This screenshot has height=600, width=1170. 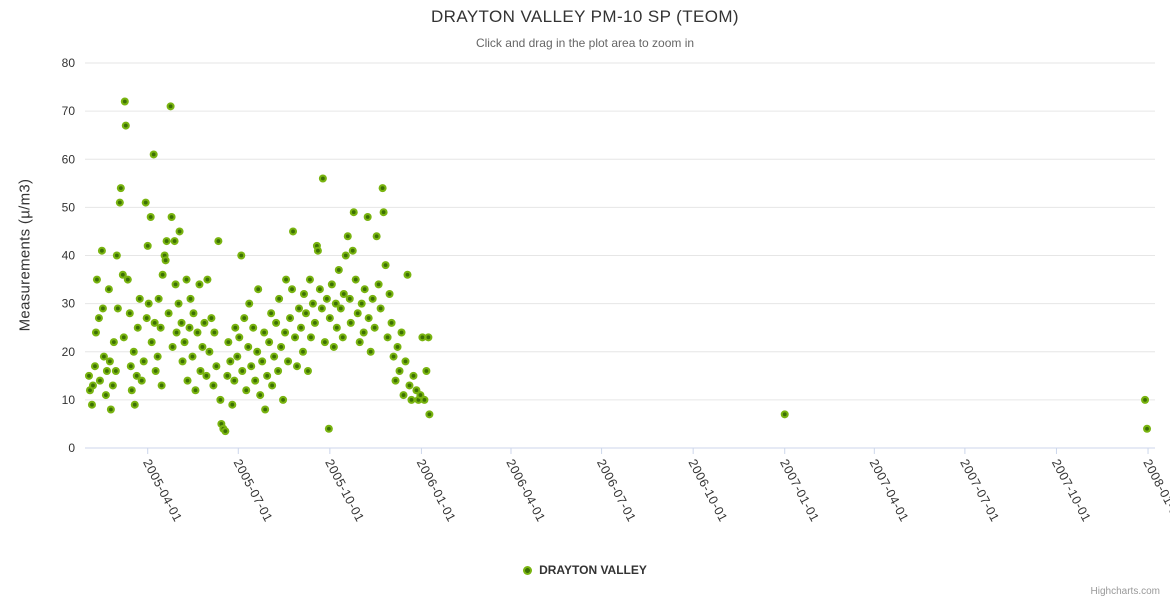 What do you see at coordinates (69, 304) in the screenshot?
I see `y-tick-label: 30` at bounding box center [69, 304].